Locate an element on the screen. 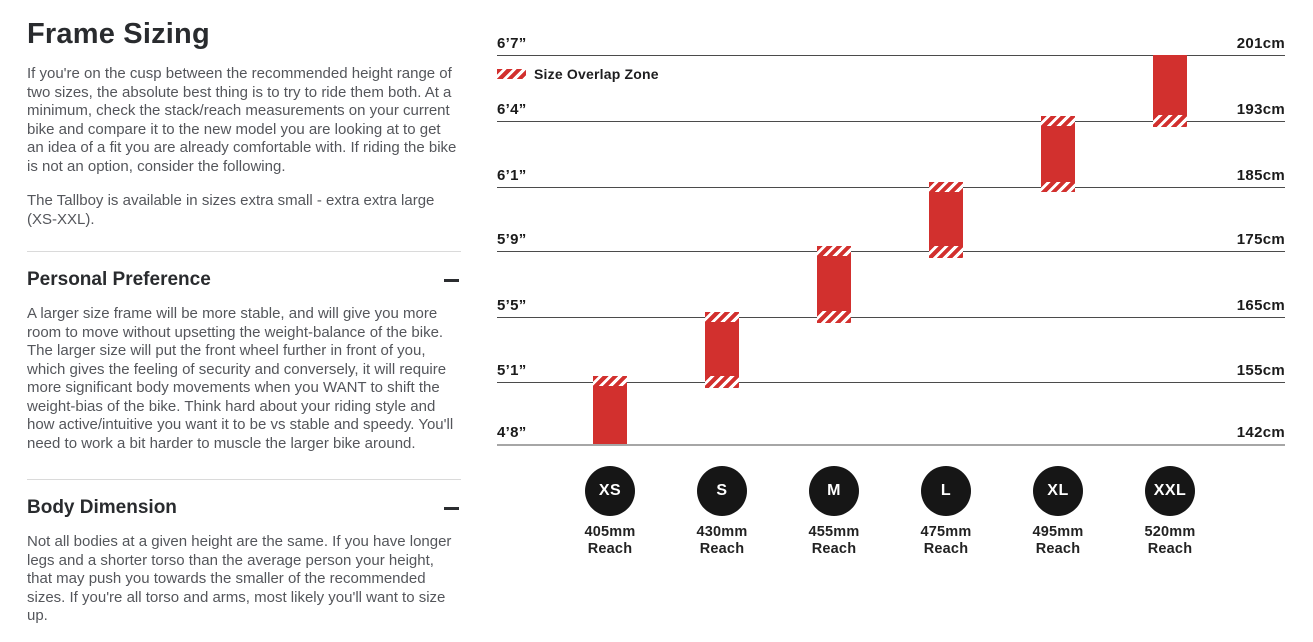 This screenshot has height=642, width=1313. reach-label-xxl: 520mm Reach is located at coordinates (1170, 541).